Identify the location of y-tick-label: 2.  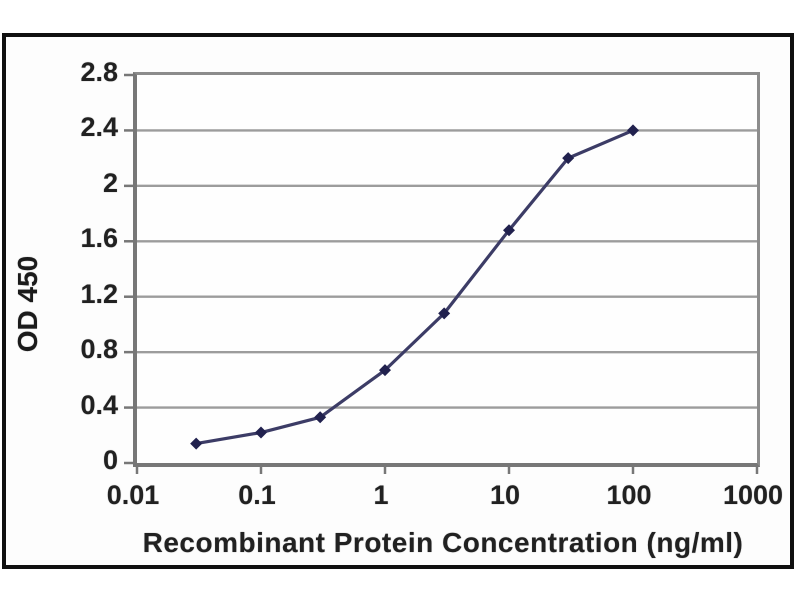
(110, 182).